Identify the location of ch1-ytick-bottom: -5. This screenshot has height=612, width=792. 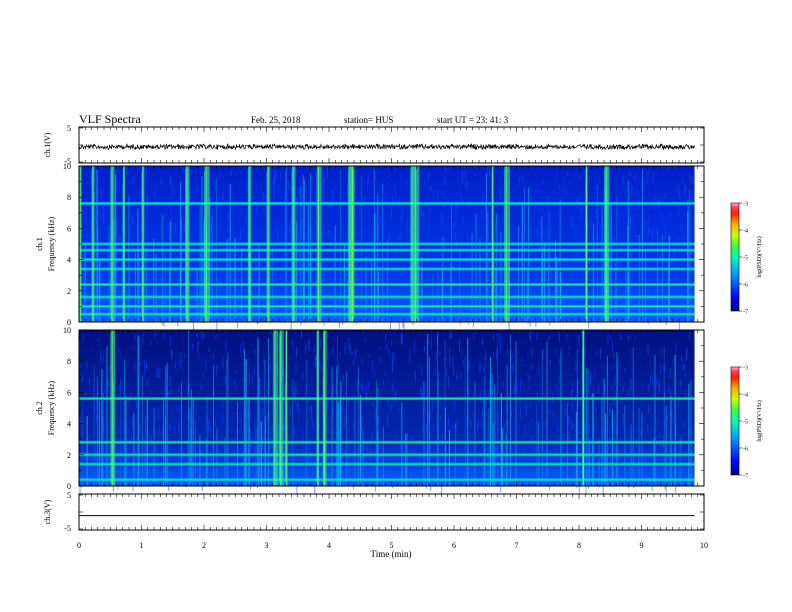
(67, 161).